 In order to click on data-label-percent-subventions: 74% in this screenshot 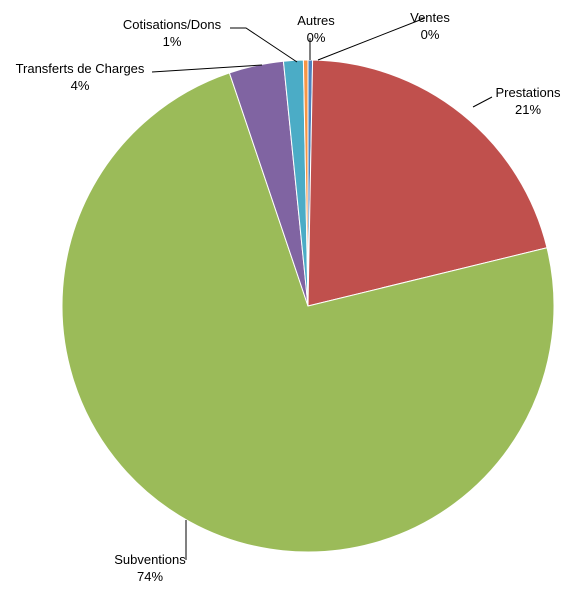, I will do `click(150, 576)`.